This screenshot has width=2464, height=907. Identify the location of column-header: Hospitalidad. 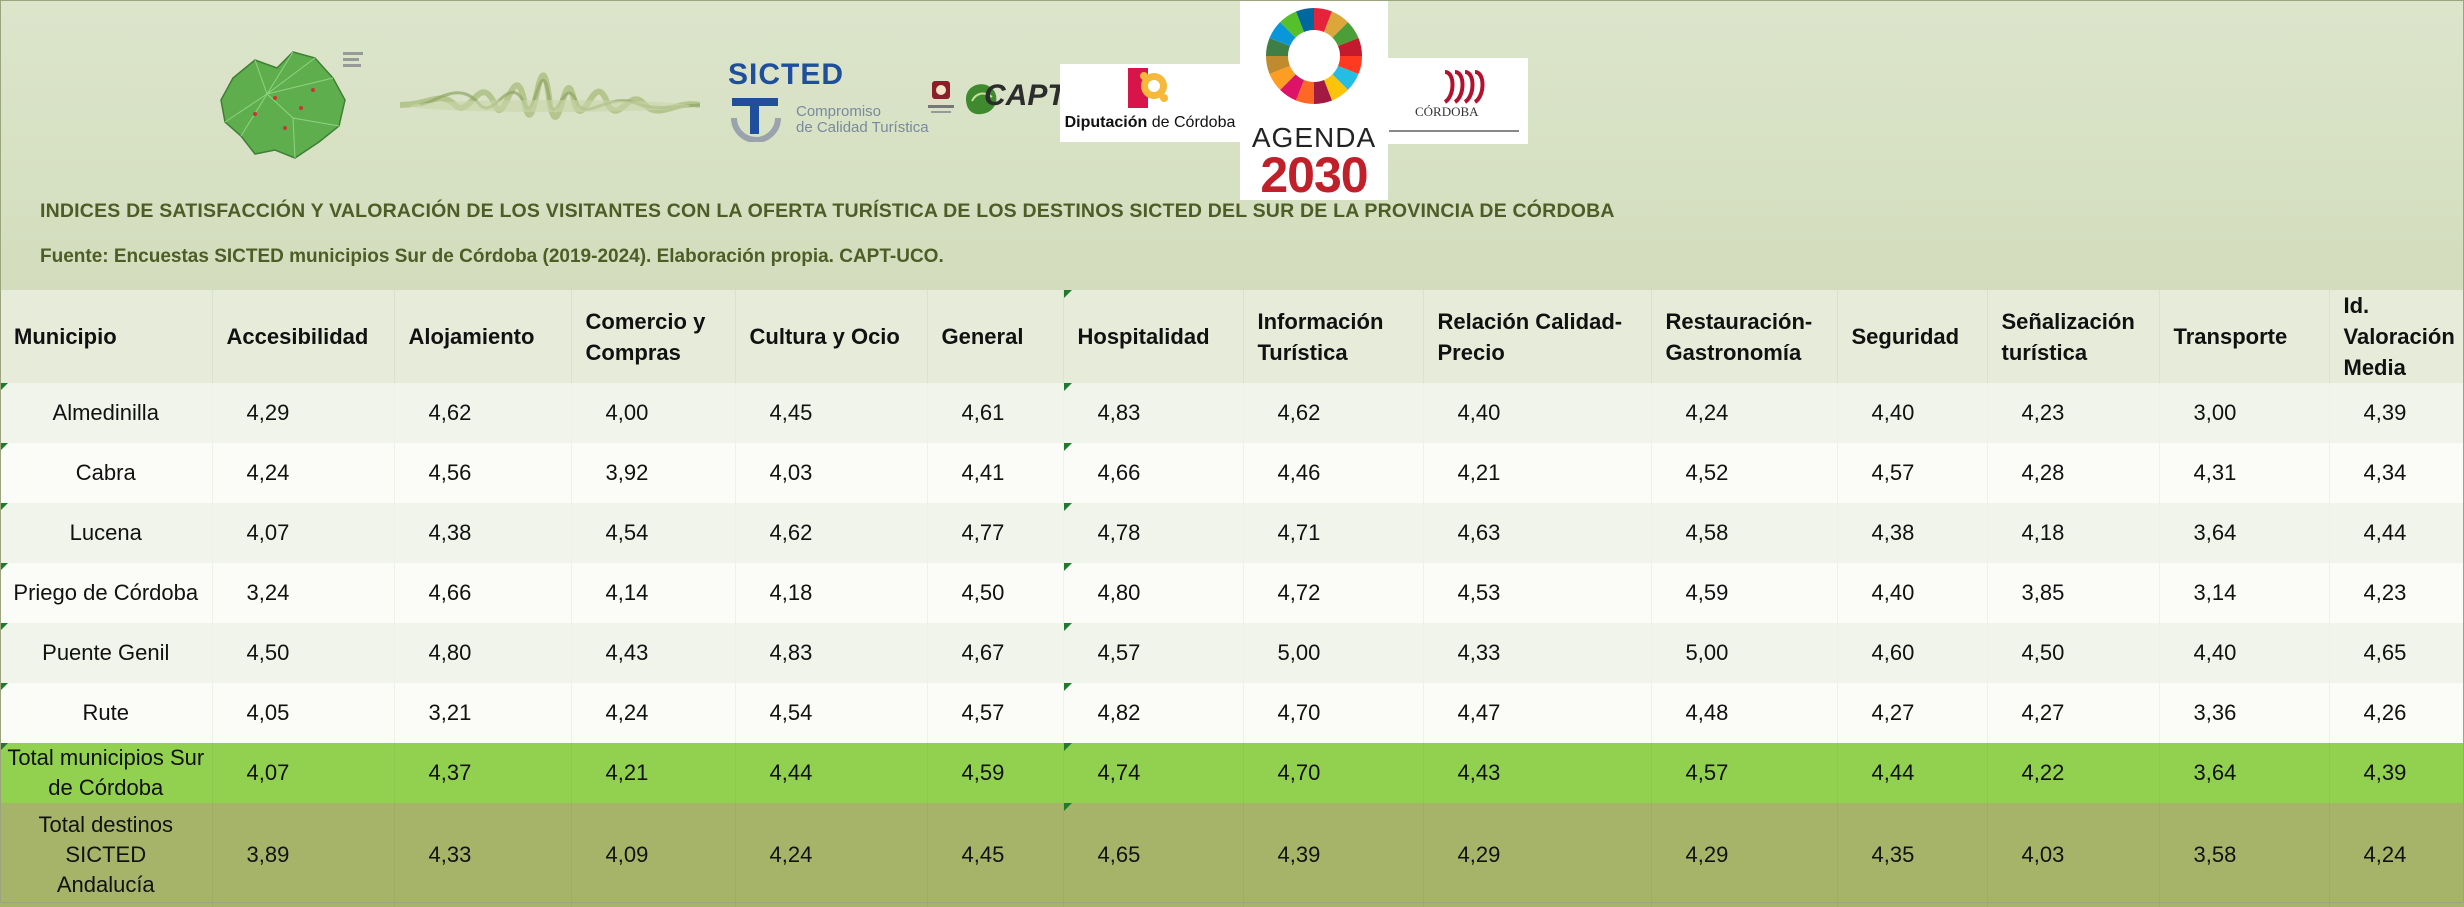
(1153, 336).